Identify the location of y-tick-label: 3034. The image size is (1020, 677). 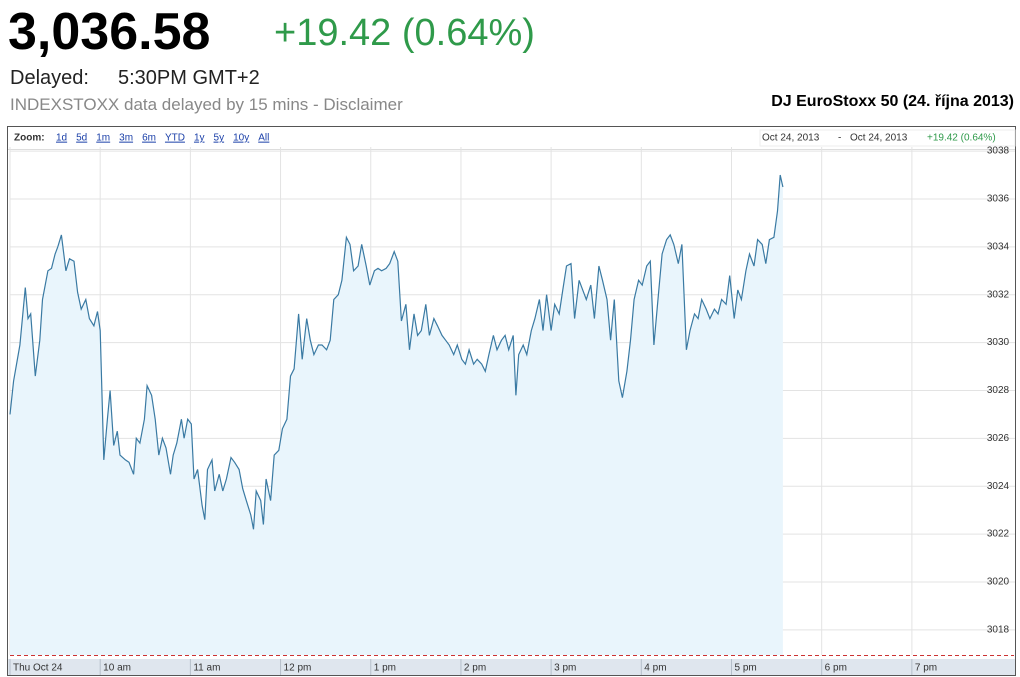
(998, 246).